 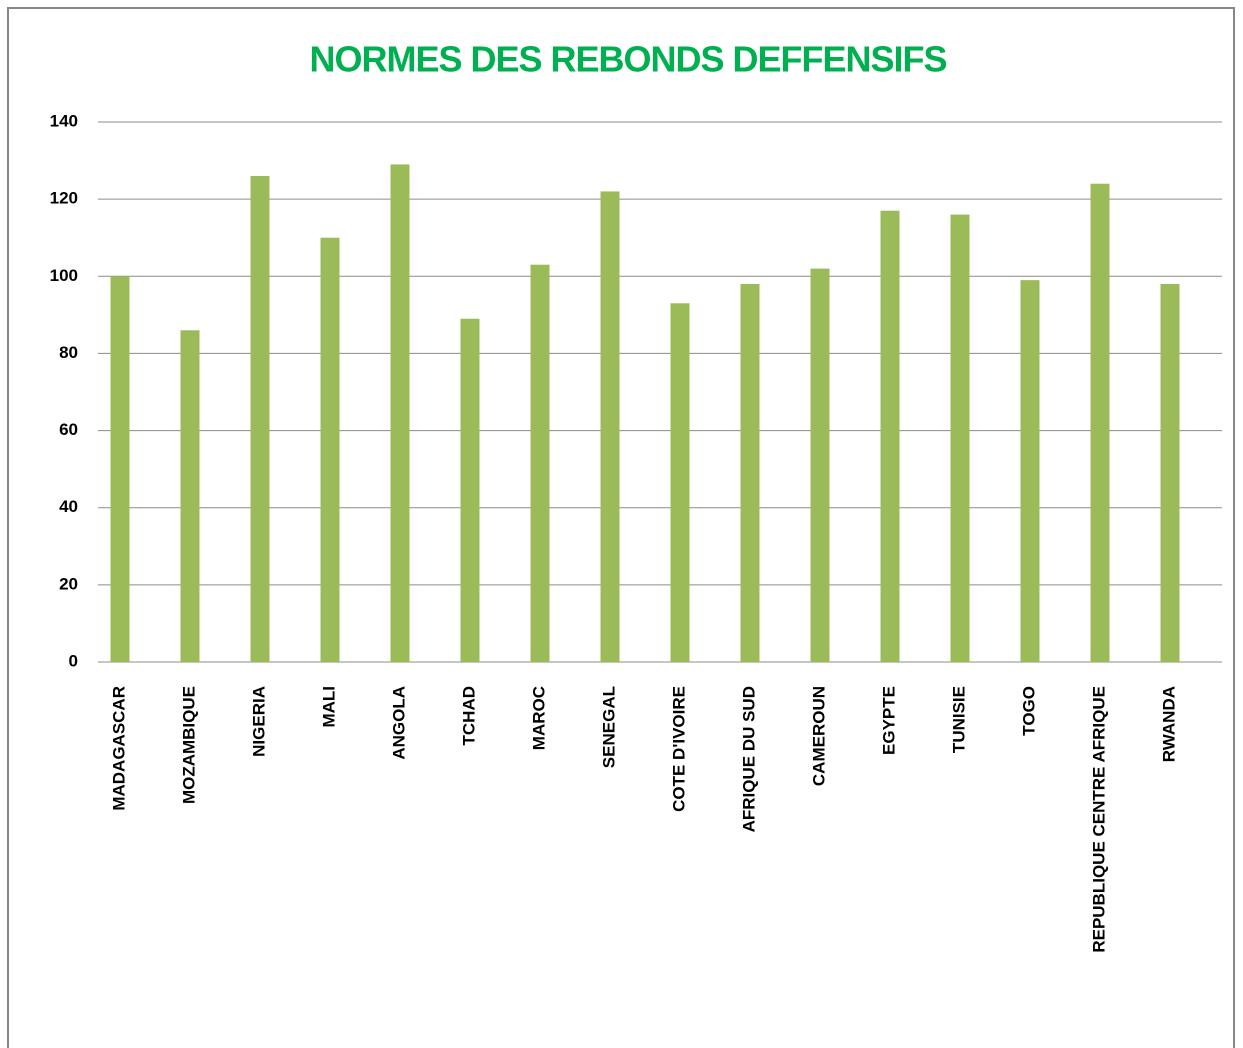 What do you see at coordinates (818, 736) in the screenshot?
I see `x-tick-label: CAMEROUN` at bounding box center [818, 736].